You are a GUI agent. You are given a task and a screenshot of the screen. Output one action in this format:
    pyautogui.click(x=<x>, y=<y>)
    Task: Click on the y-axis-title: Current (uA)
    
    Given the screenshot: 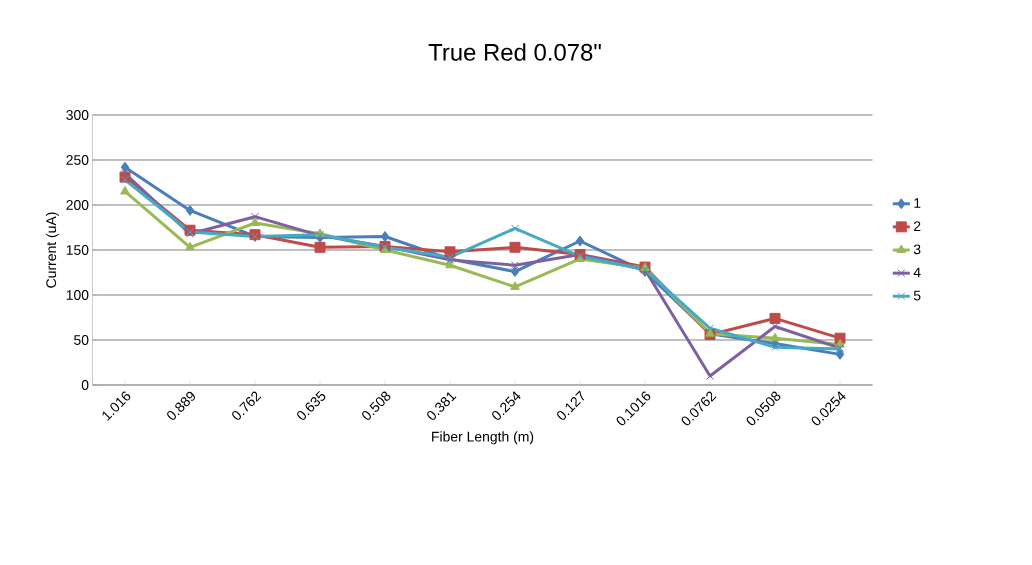 What is the action you would take?
    pyautogui.click(x=52, y=250)
    